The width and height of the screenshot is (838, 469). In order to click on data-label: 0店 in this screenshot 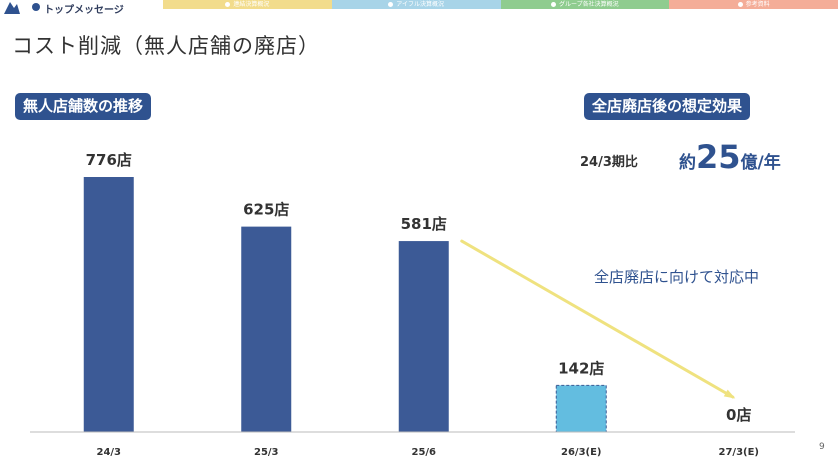, I will do `click(738, 415)`.